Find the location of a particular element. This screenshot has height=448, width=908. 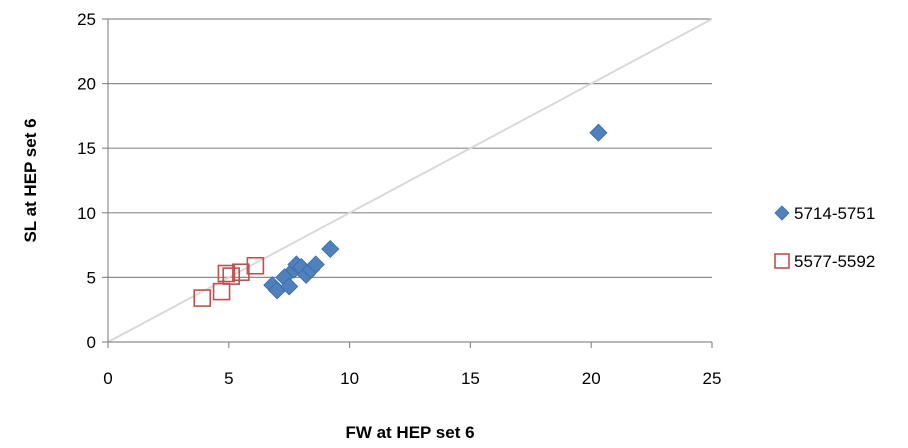

y-tick-label-0: 0 is located at coordinates (91, 342).